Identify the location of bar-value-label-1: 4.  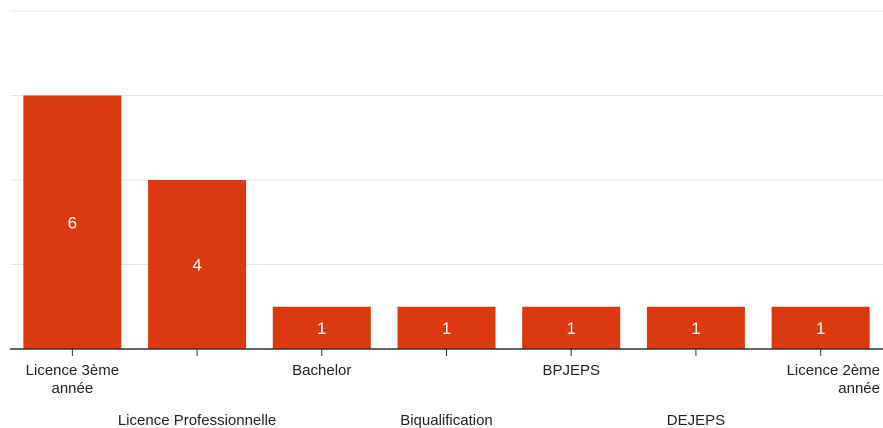
(196, 265).